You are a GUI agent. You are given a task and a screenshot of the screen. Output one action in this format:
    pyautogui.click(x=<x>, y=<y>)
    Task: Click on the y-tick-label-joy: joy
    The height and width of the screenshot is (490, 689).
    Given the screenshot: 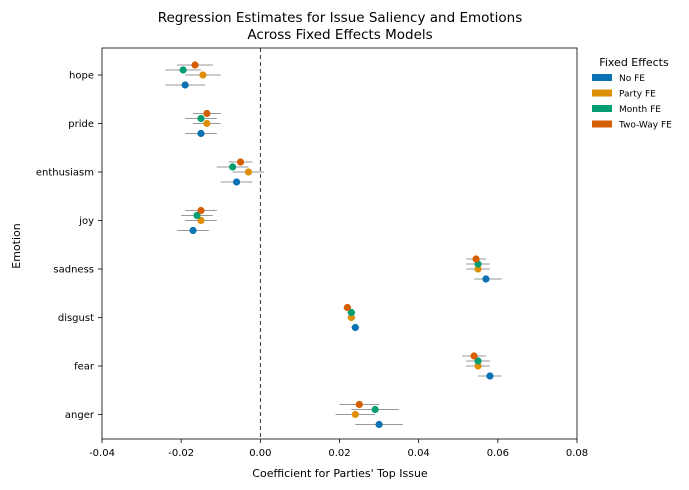 What is the action you would take?
    pyautogui.click(x=86, y=221)
    